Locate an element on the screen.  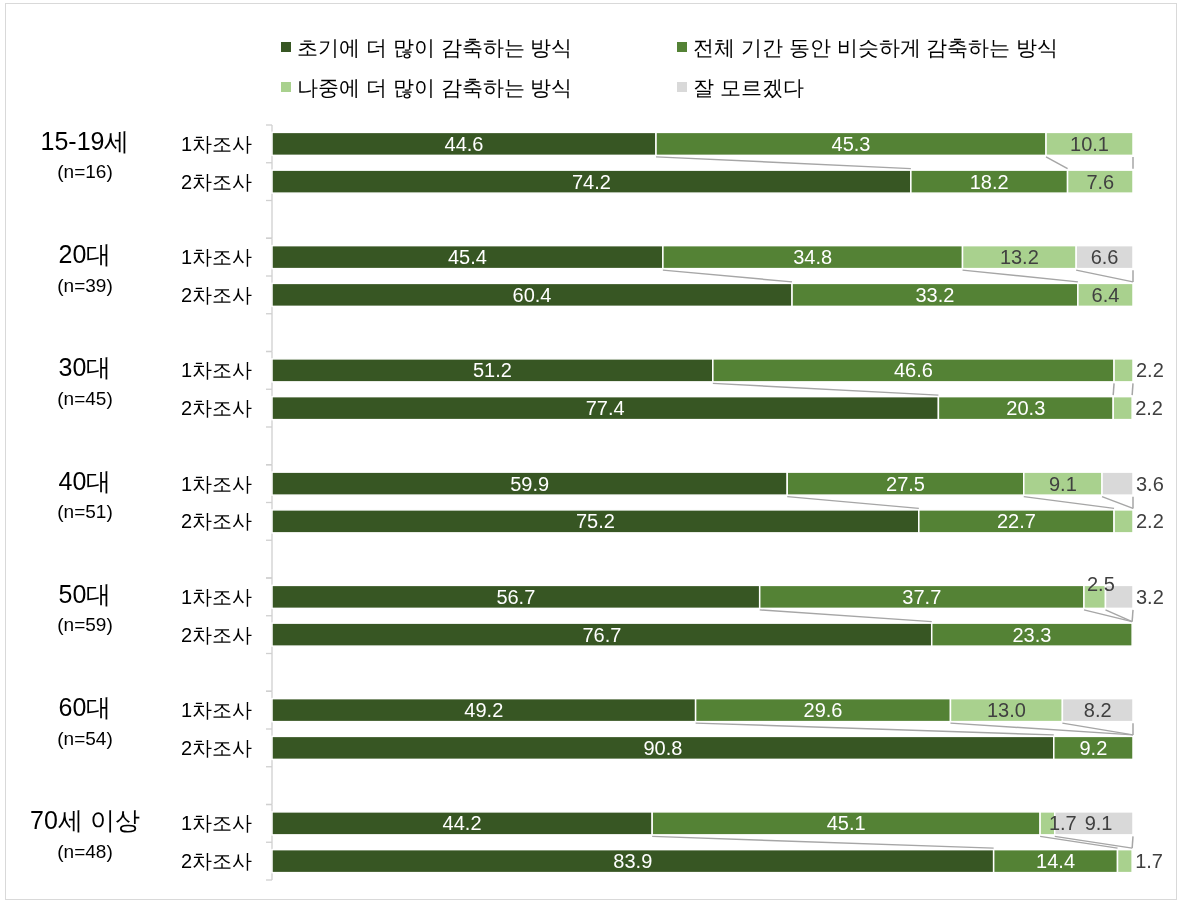
data-label: 76.7 is located at coordinates (602, 634).